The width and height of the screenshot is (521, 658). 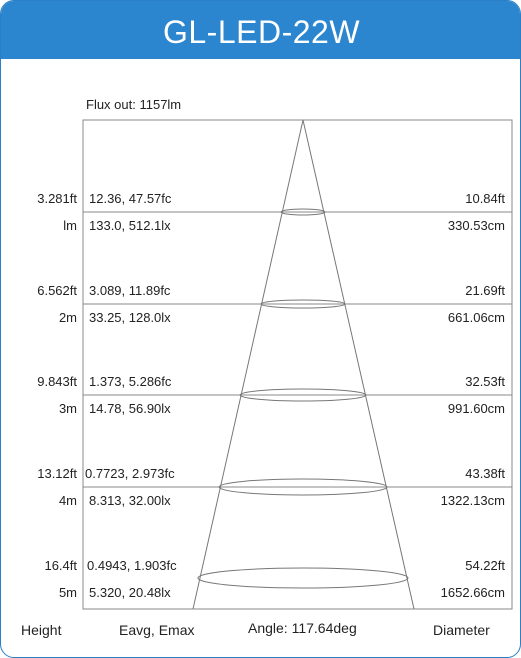 What do you see at coordinates (157, 630) in the screenshot?
I see `eavg-column-label: Eavg, Emax` at bounding box center [157, 630].